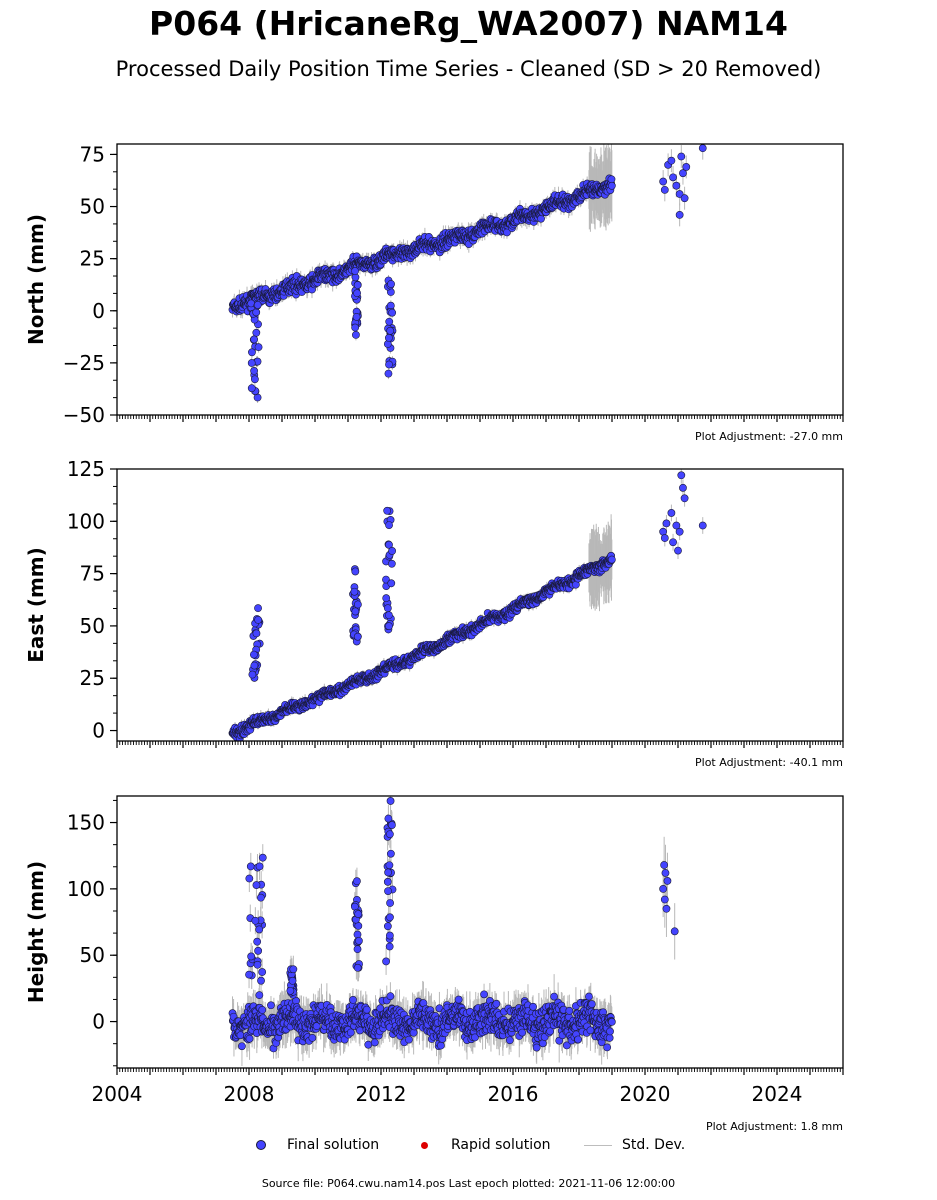 Image resolution: width=937 pixels, height=1200 pixels. Describe the element at coordinates (84, 415) in the screenshot. I see `y-tick-label: −50` at that location.